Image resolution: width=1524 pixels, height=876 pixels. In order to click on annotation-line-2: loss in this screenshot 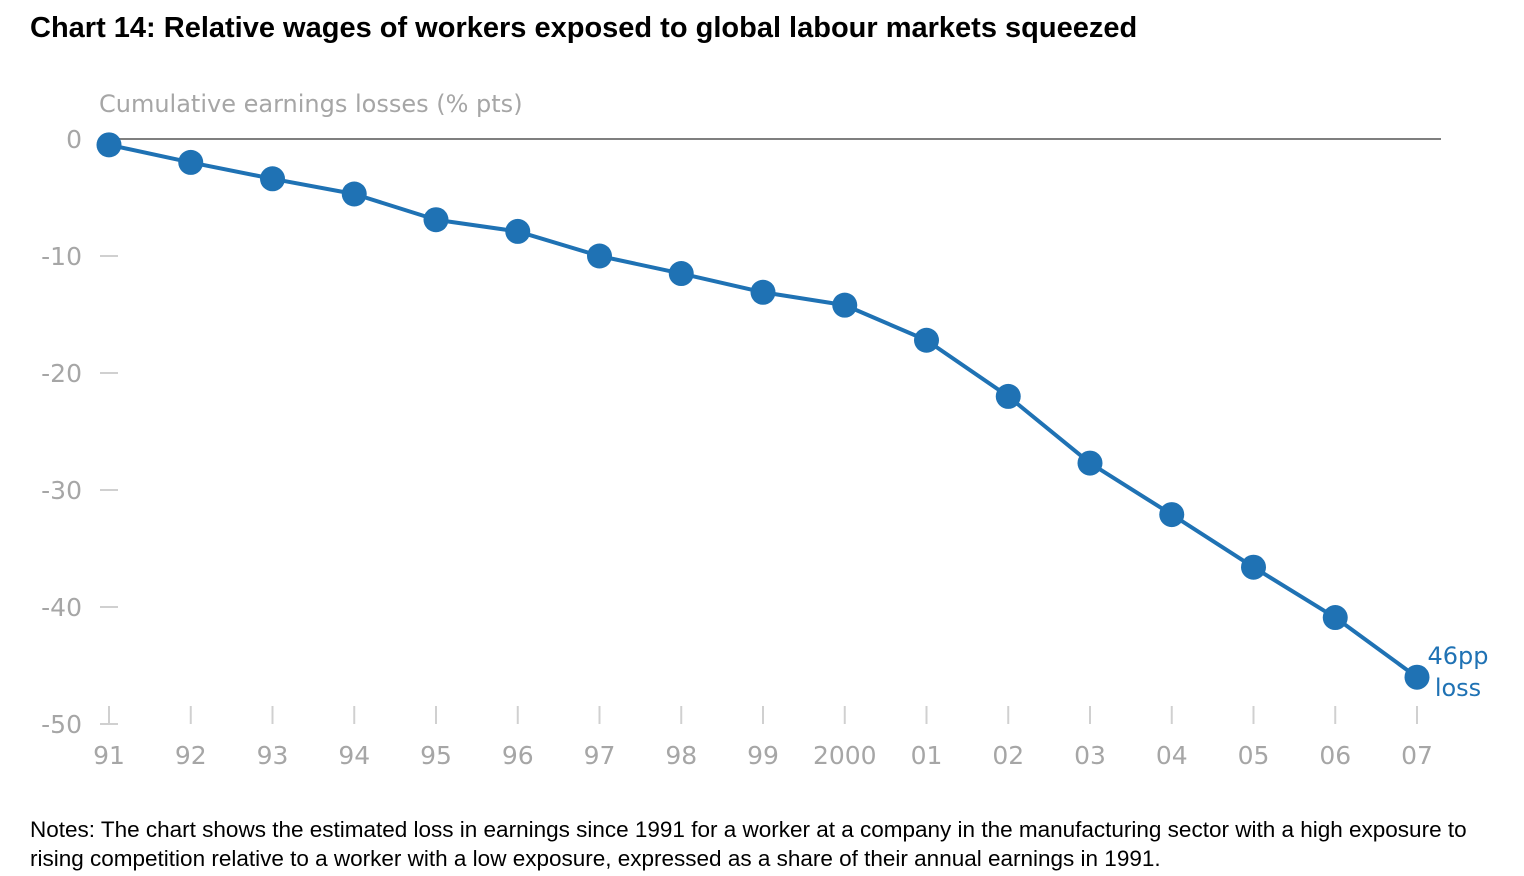, I will do `click(1458, 688)`.